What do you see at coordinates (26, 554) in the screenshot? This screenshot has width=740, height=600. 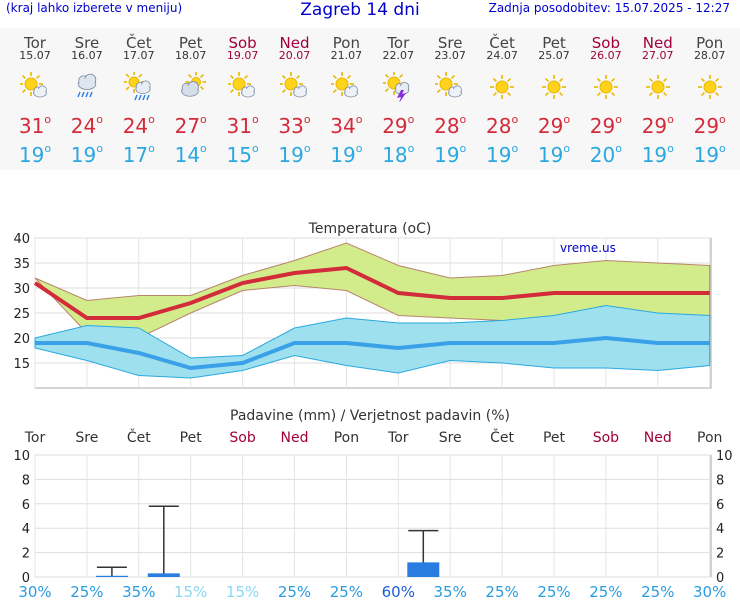 I see `y-tick-label: 2` at bounding box center [26, 554].